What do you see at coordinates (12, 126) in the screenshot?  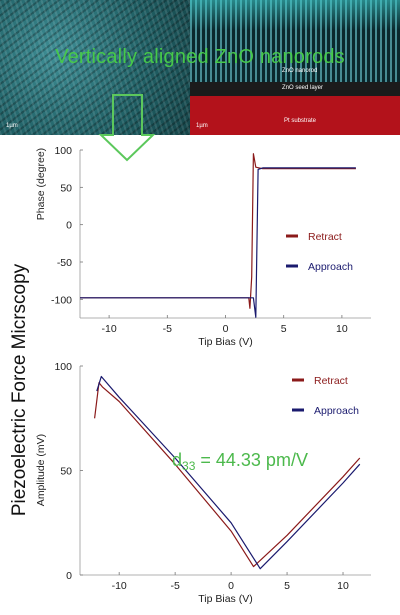 I see `scale-bar-label-left: 1µm` at bounding box center [12, 126].